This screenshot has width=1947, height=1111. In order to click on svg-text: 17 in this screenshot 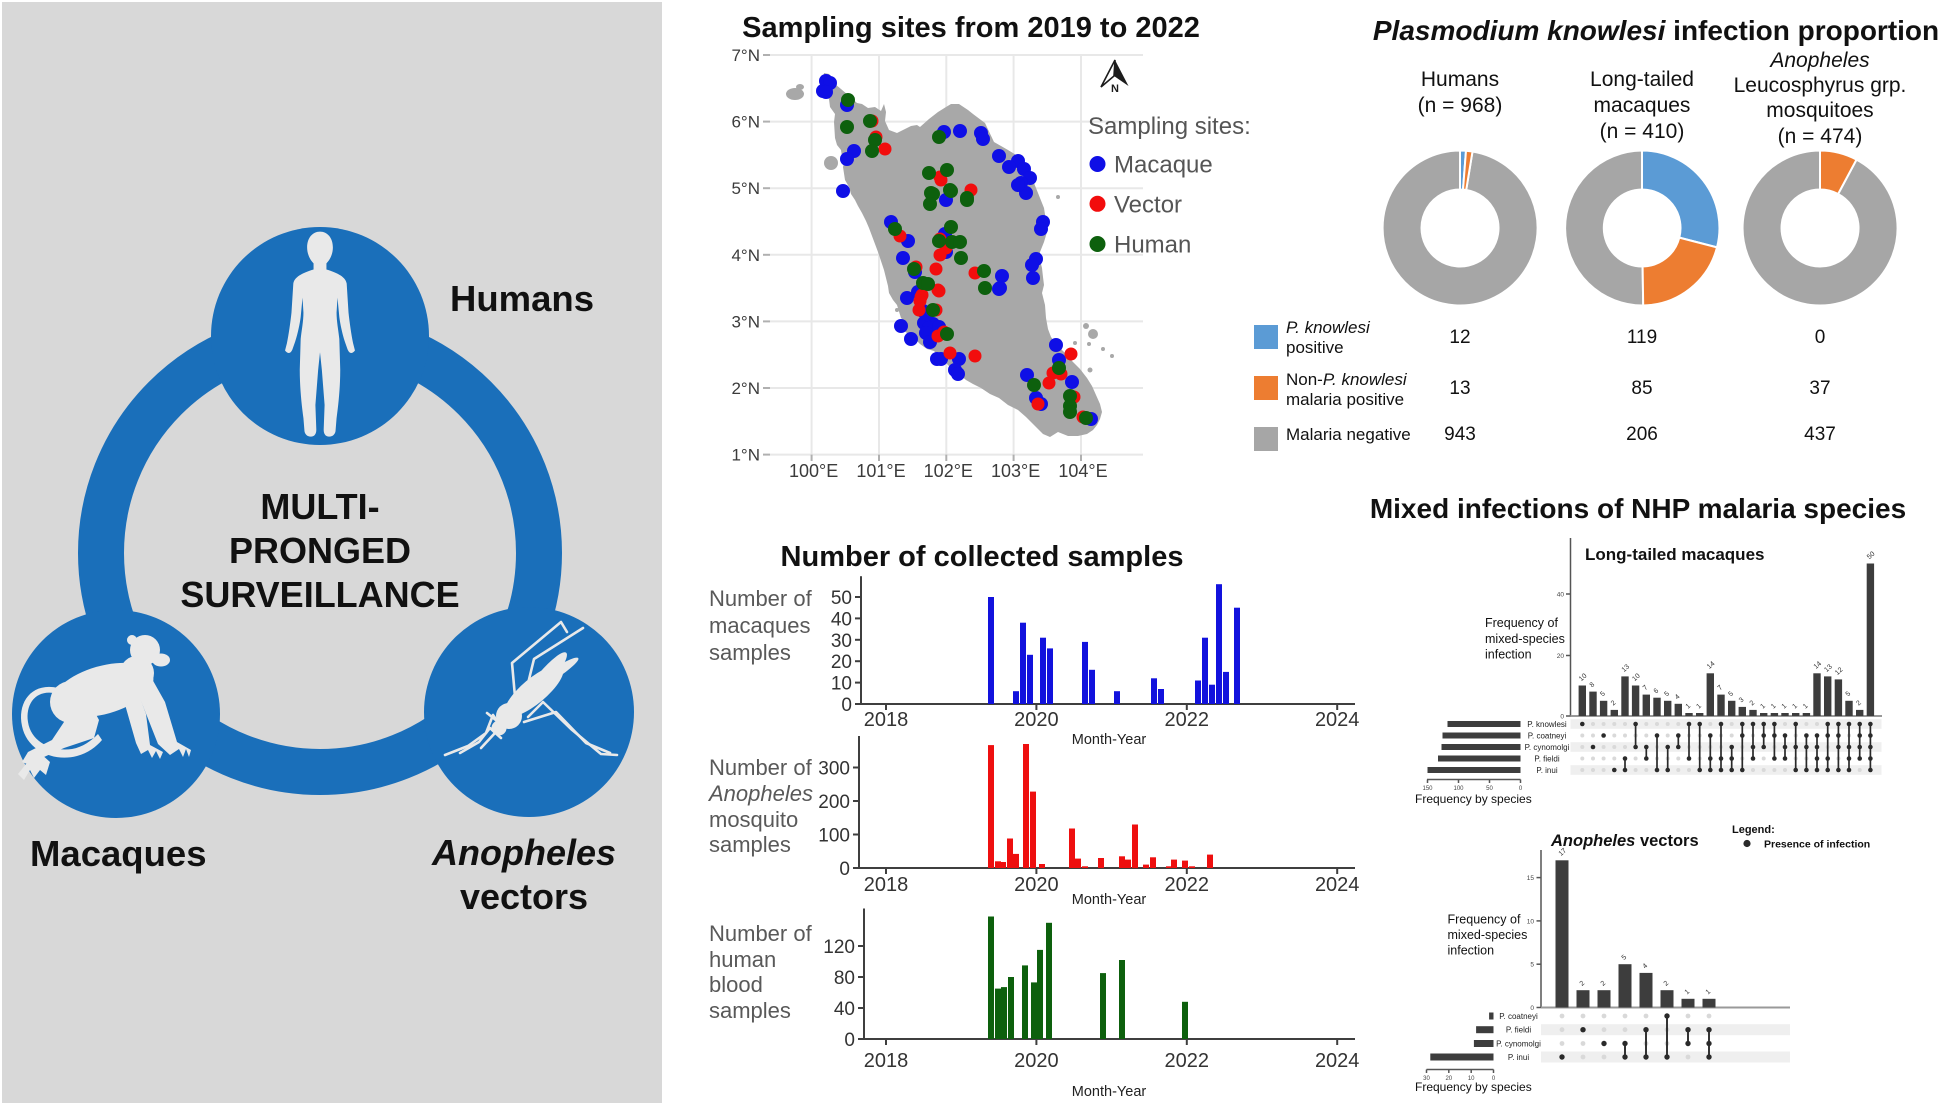, I will do `click(1563, 852)`.